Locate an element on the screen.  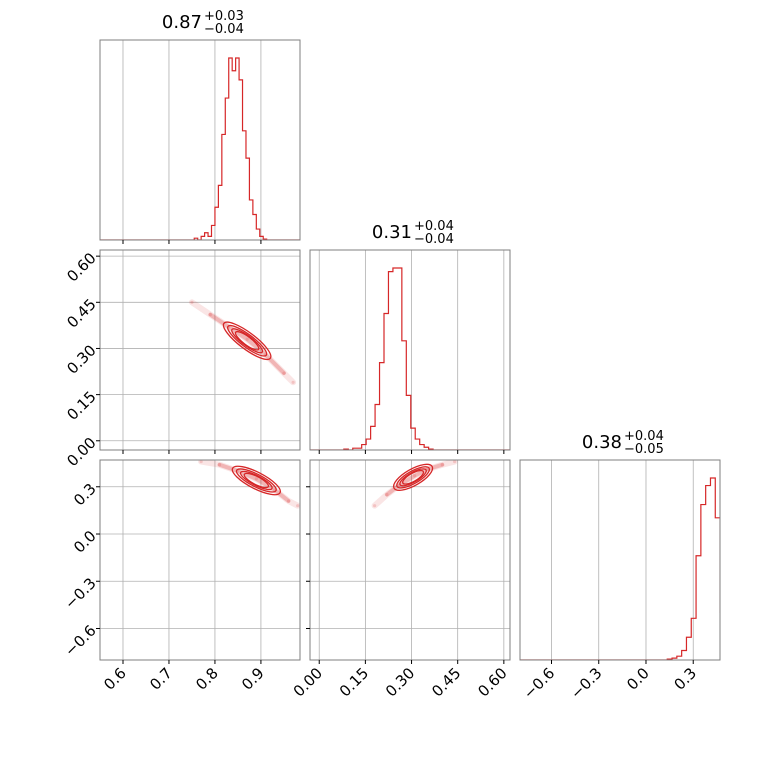
y-tick-label: −0.3 is located at coordinates (80, 593).